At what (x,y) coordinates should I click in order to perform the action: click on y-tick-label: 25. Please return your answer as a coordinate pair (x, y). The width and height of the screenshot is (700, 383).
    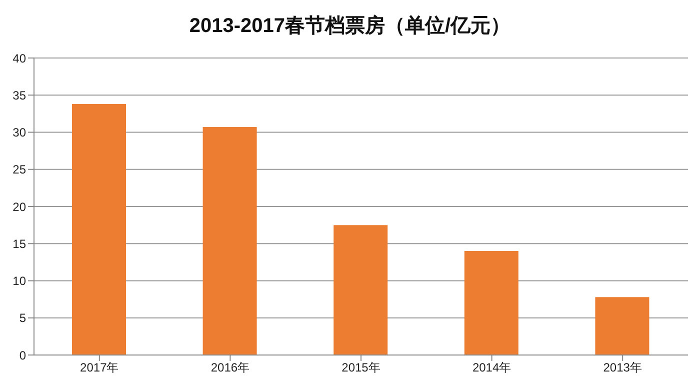
    Looking at the image, I should click on (19, 169).